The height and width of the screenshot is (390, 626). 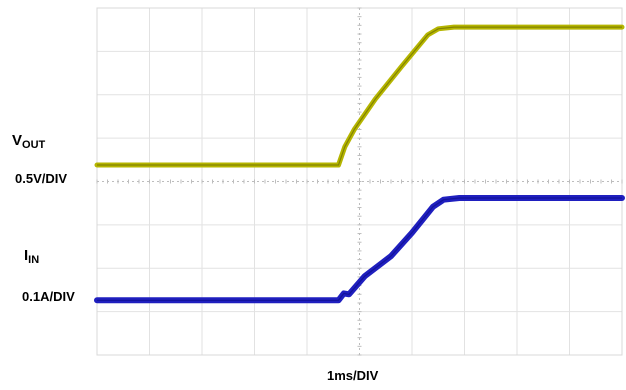 What do you see at coordinates (29, 141) in the screenshot?
I see `vout-channel-label: VOUT` at bounding box center [29, 141].